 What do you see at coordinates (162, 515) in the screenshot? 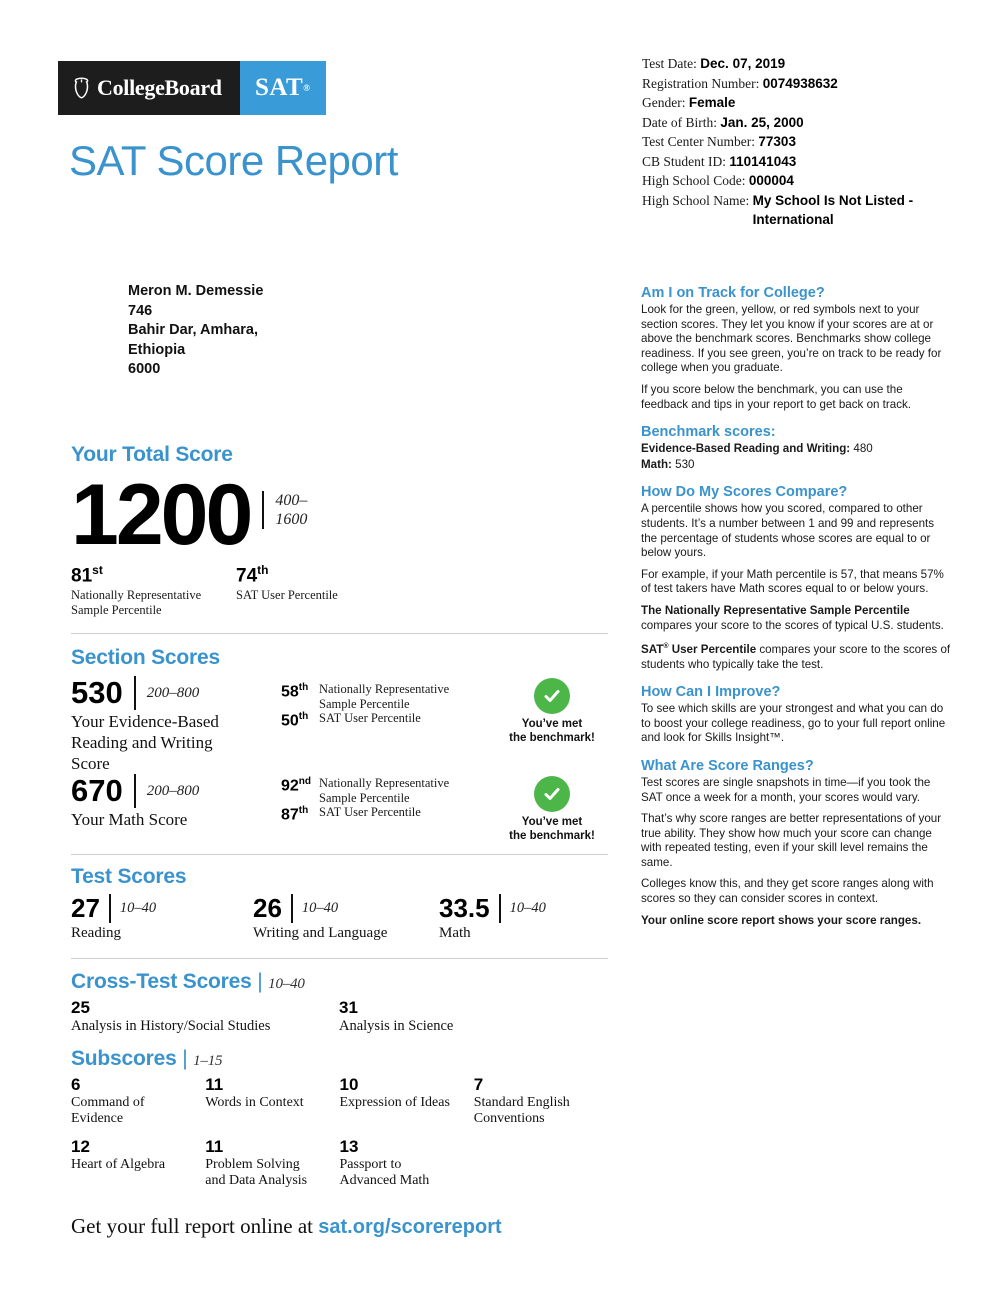
I see `total-score-value: 1200` at bounding box center [162, 515].